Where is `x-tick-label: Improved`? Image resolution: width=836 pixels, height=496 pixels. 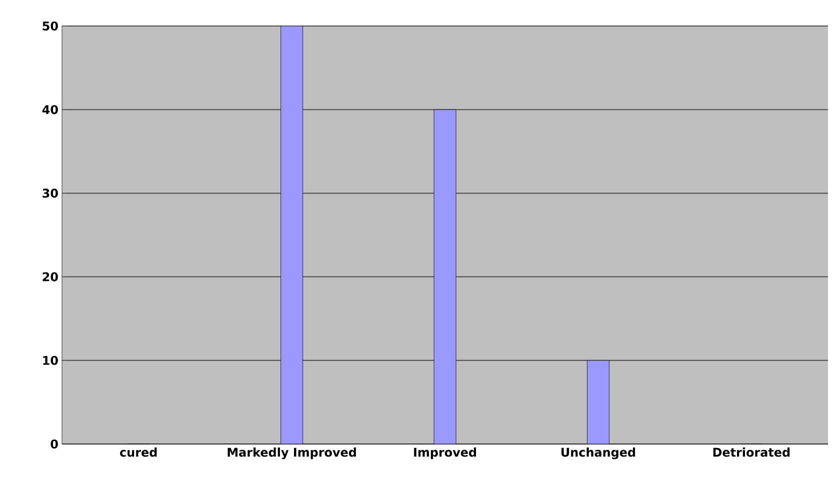 x-tick-label: Improved is located at coordinates (445, 454).